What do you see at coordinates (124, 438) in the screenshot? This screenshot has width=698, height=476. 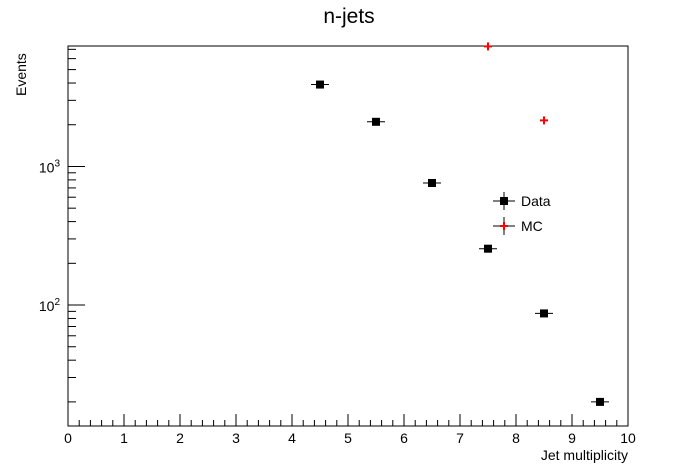 I see `x-tick-label: 1` at bounding box center [124, 438].